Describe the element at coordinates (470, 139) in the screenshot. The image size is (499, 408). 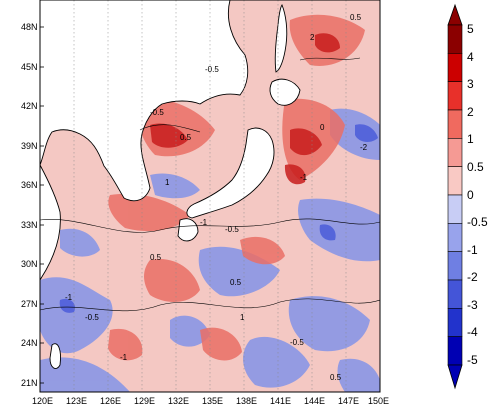
I see `colorbar-label: 1` at that location.